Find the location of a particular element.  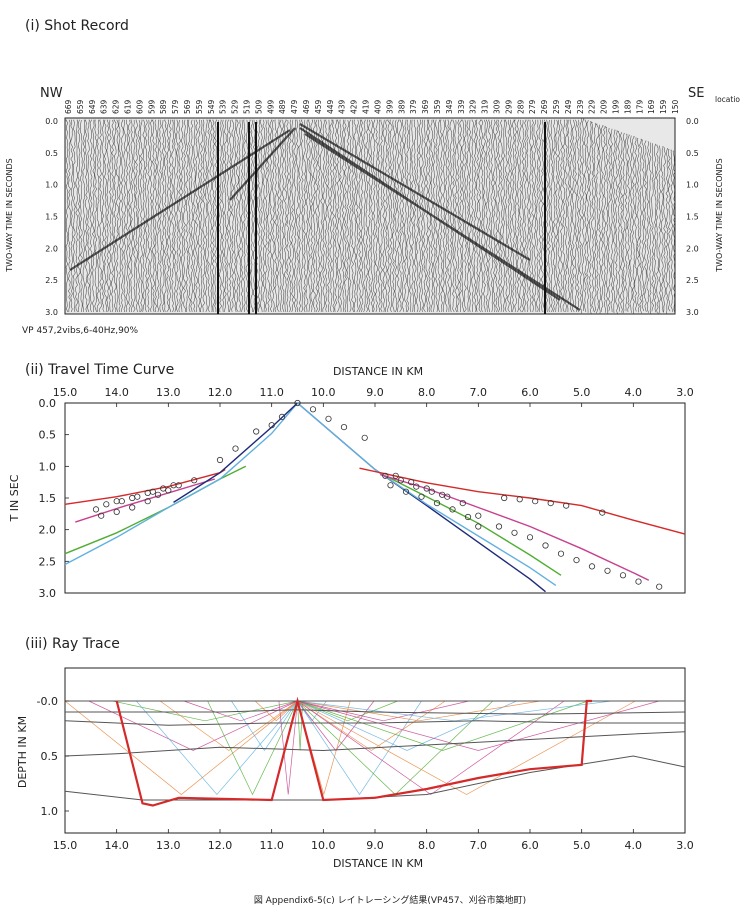

seismic-event is located at coordinates (325, 217).